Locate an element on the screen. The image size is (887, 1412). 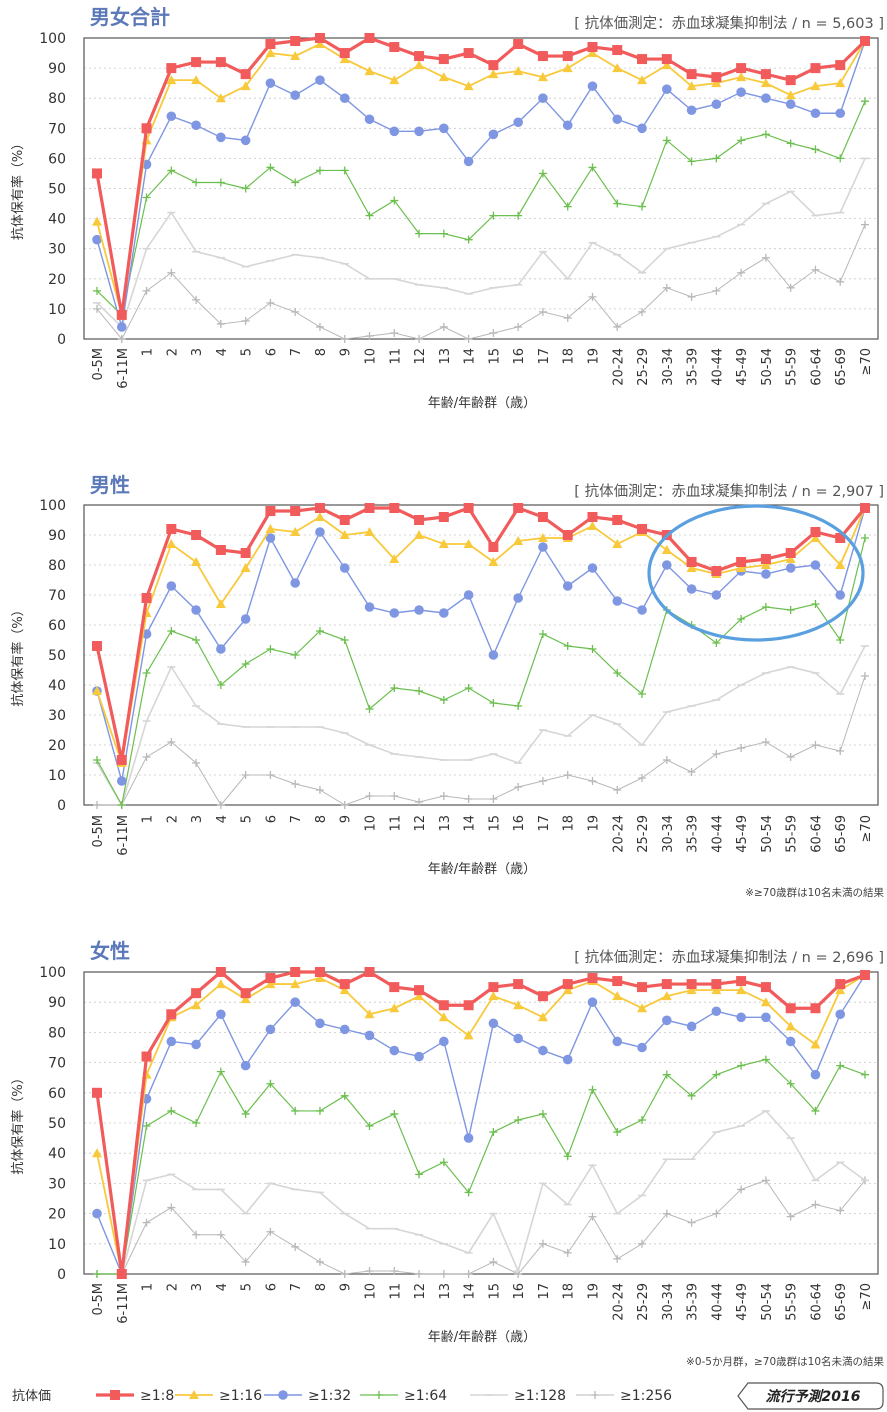
x-tick-label: 20-24 is located at coordinates (618, 834).